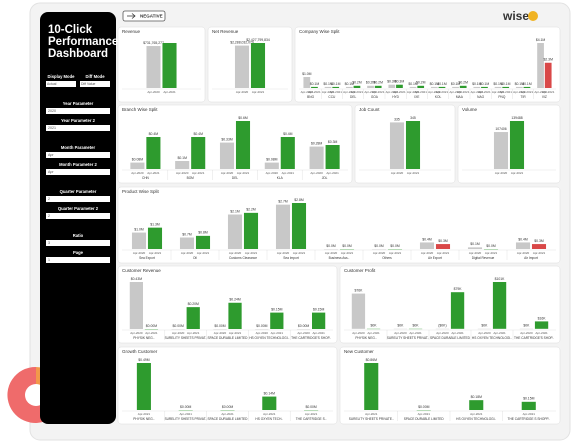  What do you see at coordinates (529, 419) in the screenshot?
I see `category-label: THE CARTRIDGE S SHOPP..` at bounding box center [529, 419].